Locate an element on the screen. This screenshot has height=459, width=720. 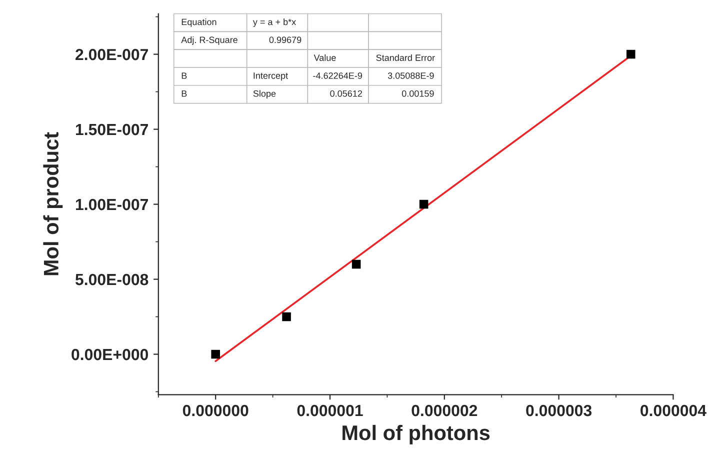
annotation: 0.99679 is located at coordinates (285, 40).